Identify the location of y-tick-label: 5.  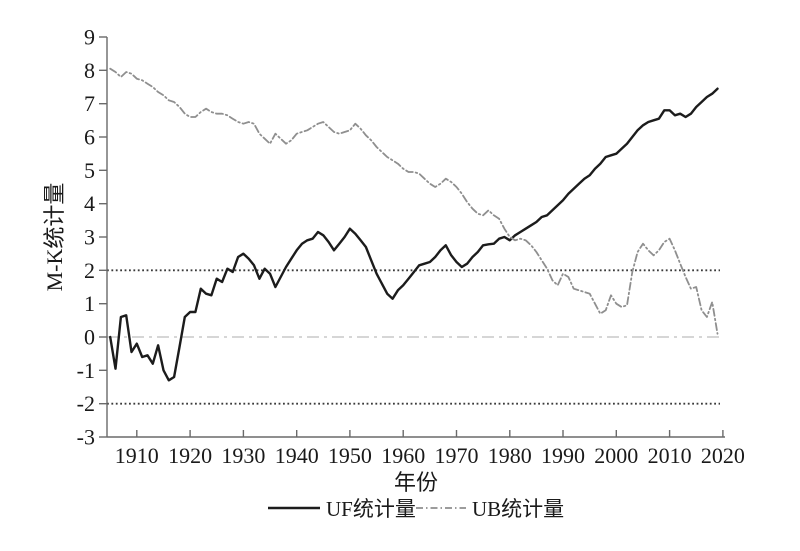
(89, 170).